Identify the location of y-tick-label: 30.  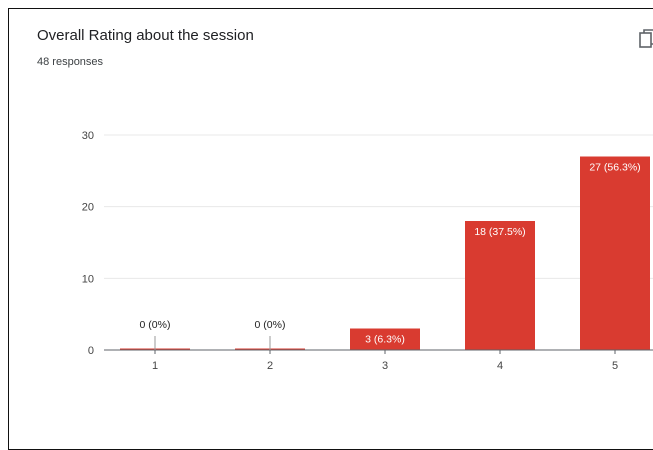
(88, 136).